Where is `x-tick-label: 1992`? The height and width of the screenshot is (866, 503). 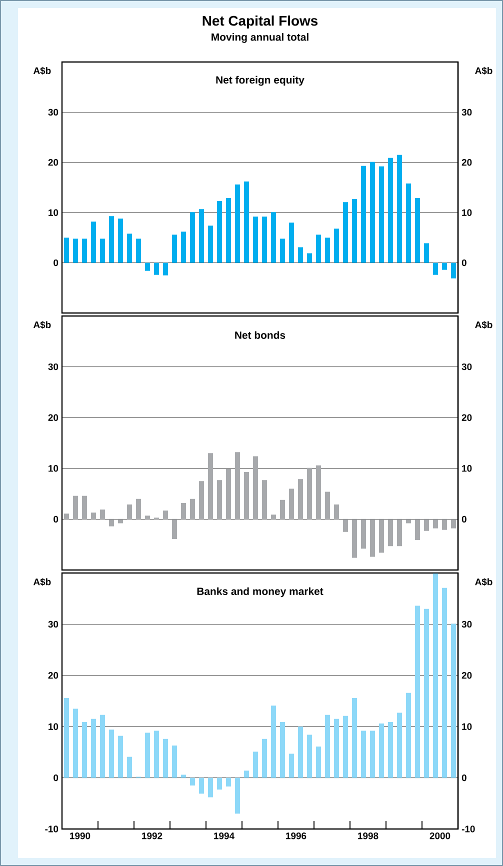 x-tick-label: 1992 is located at coordinates (152, 836).